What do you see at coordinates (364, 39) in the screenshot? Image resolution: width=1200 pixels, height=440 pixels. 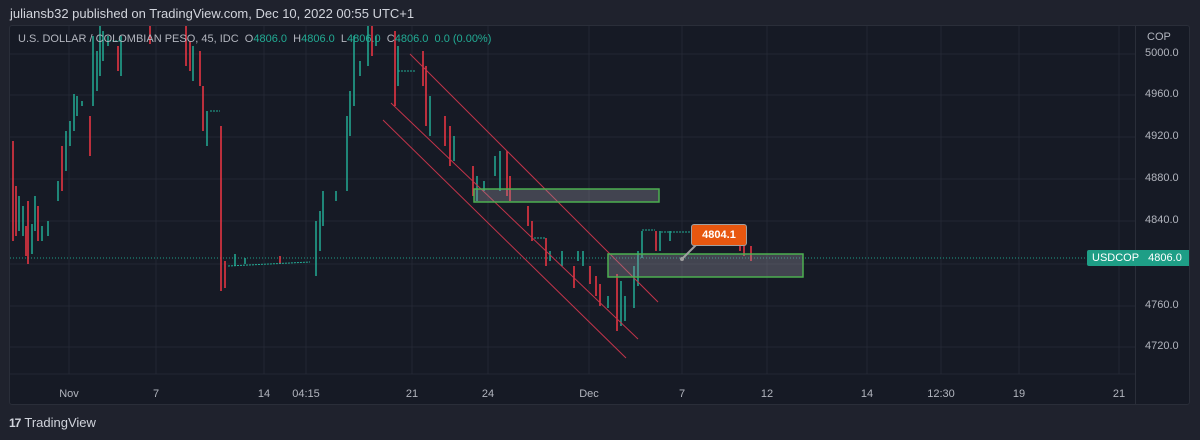 I see `low-value: 4806.0` at bounding box center [364, 39].